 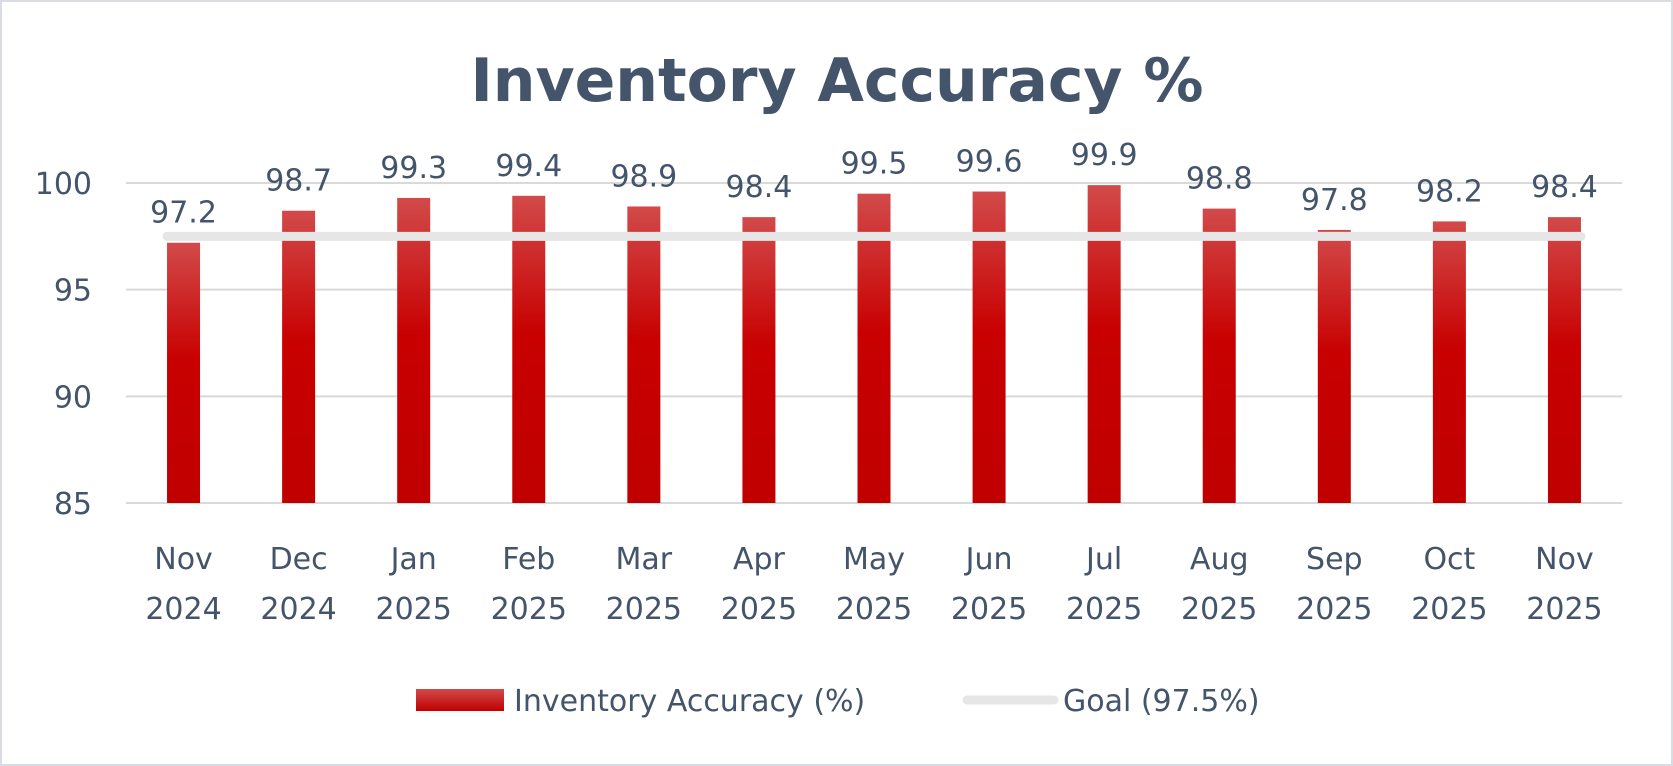 What do you see at coordinates (1334, 559) in the screenshot?
I see `x-tick-label-month: Sep` at bounding box center [1334, 559].